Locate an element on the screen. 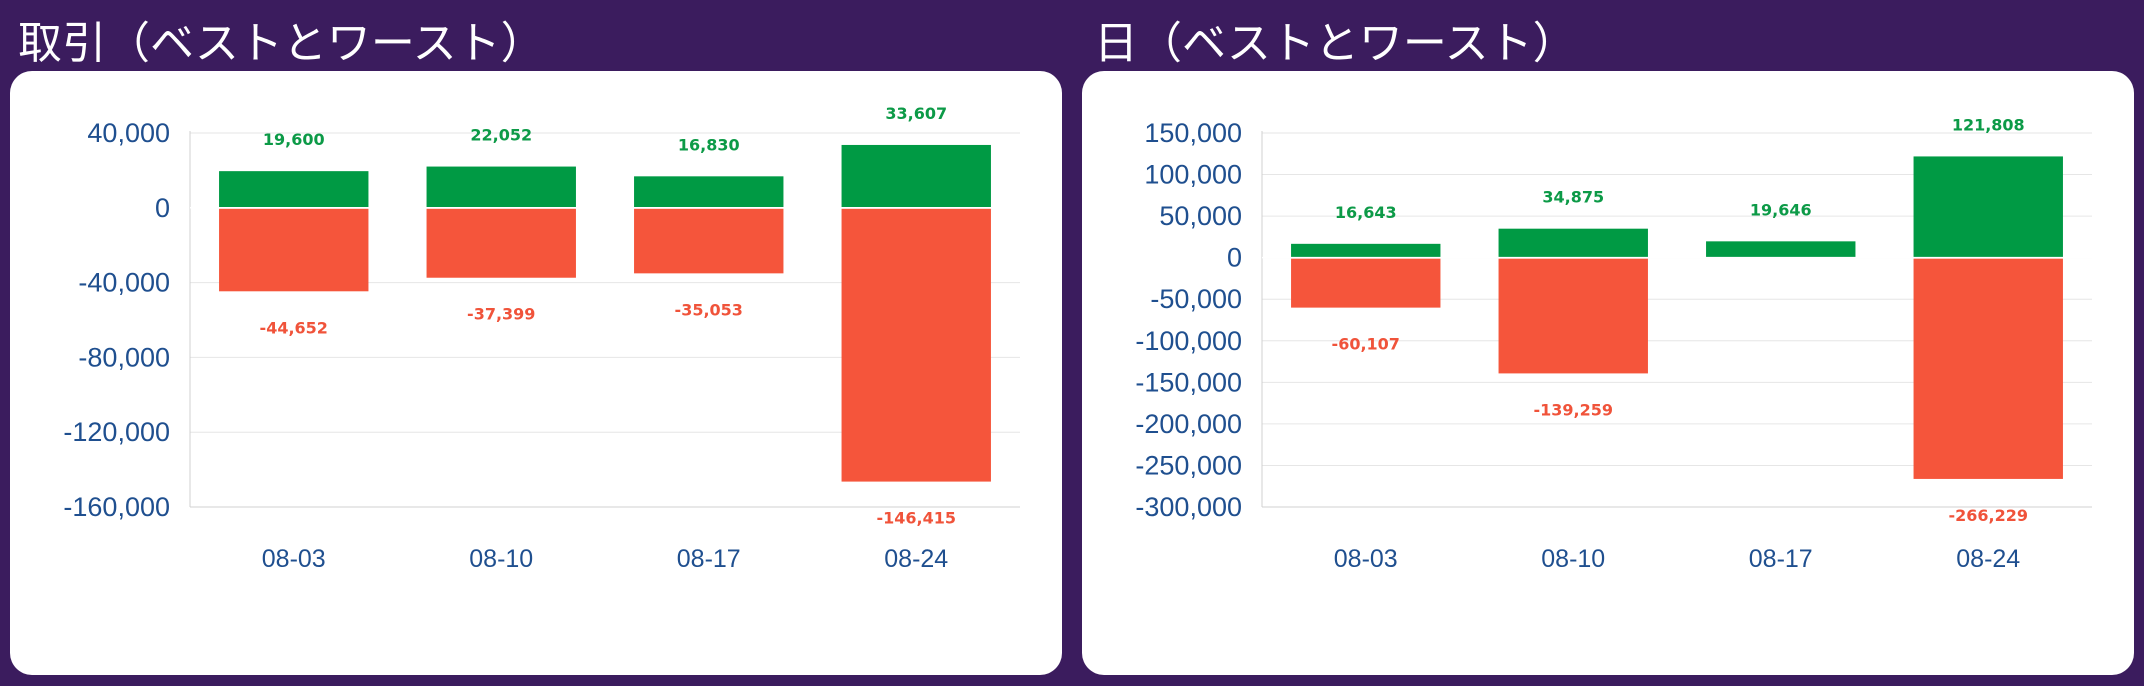 The height and width of the screenshot is (686, 2144). y-tick-label: 50,000 is located at coordinates (1200, 216).